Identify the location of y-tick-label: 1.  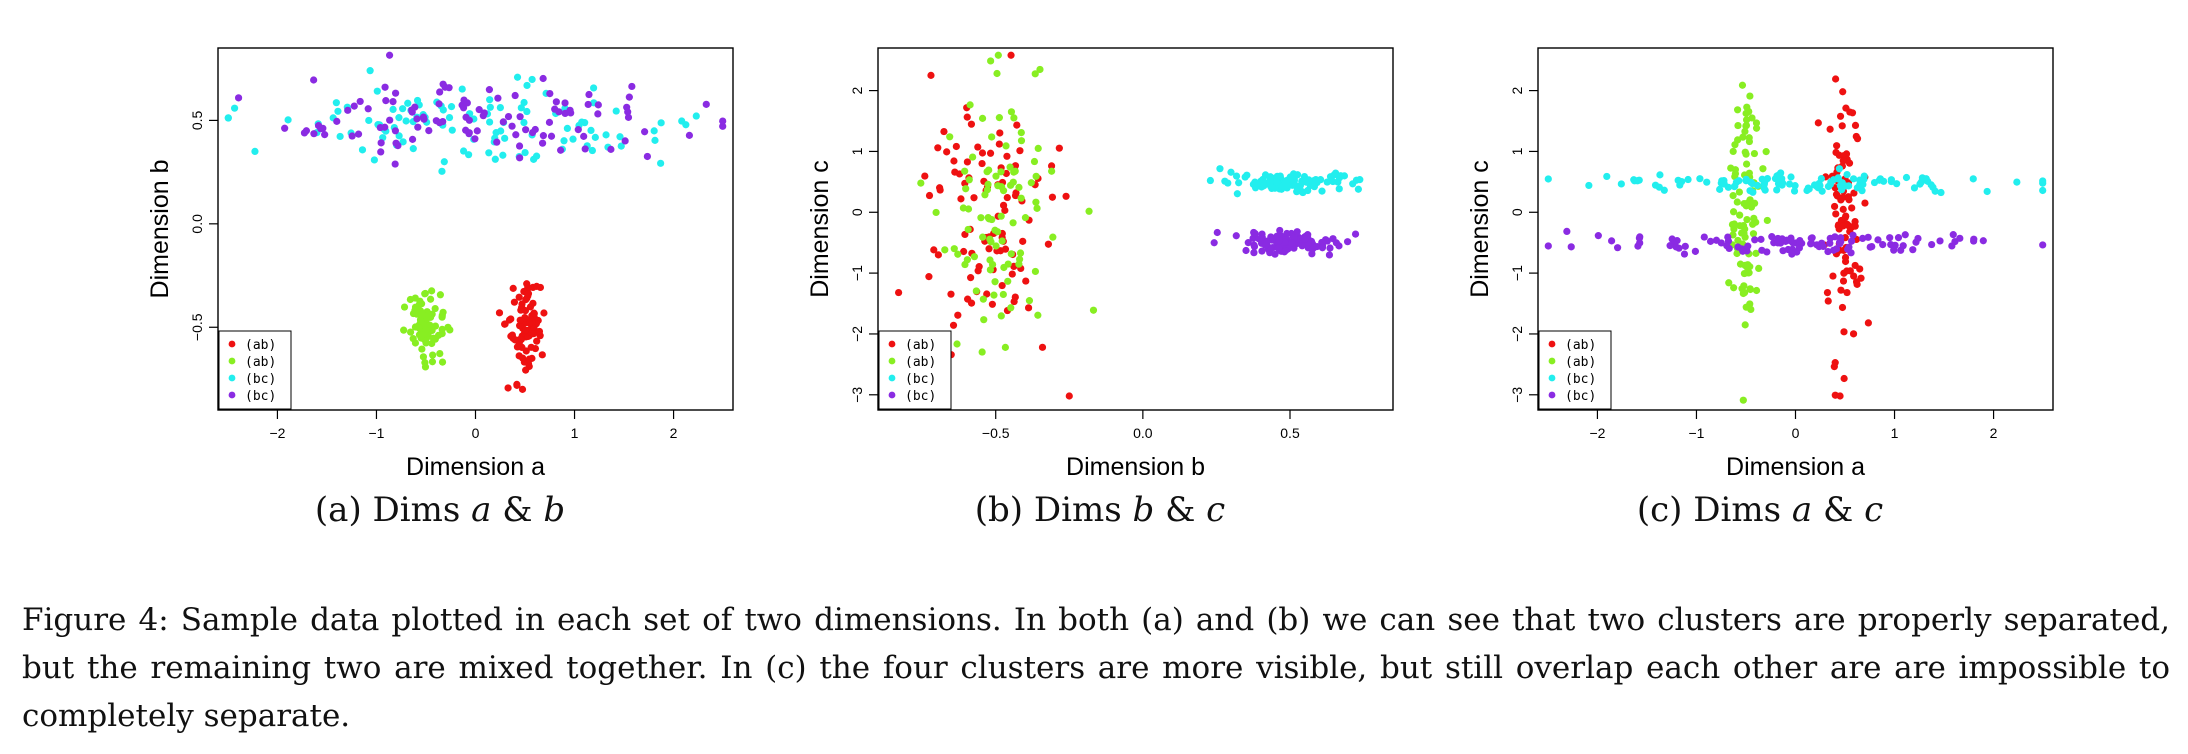
(857, 151).